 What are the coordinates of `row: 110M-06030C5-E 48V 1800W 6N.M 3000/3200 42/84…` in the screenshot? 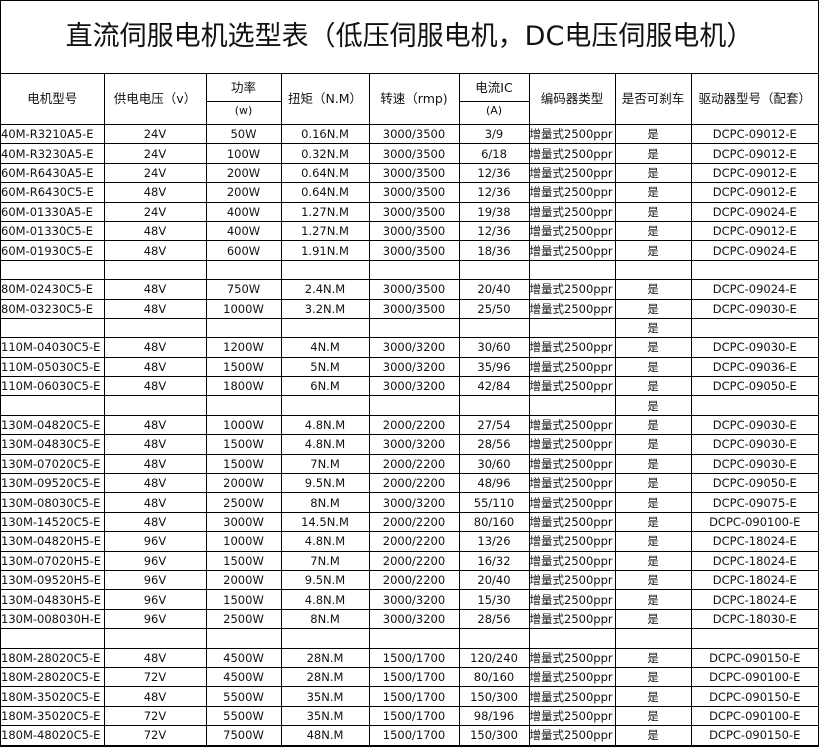 It's located at (409, 386).